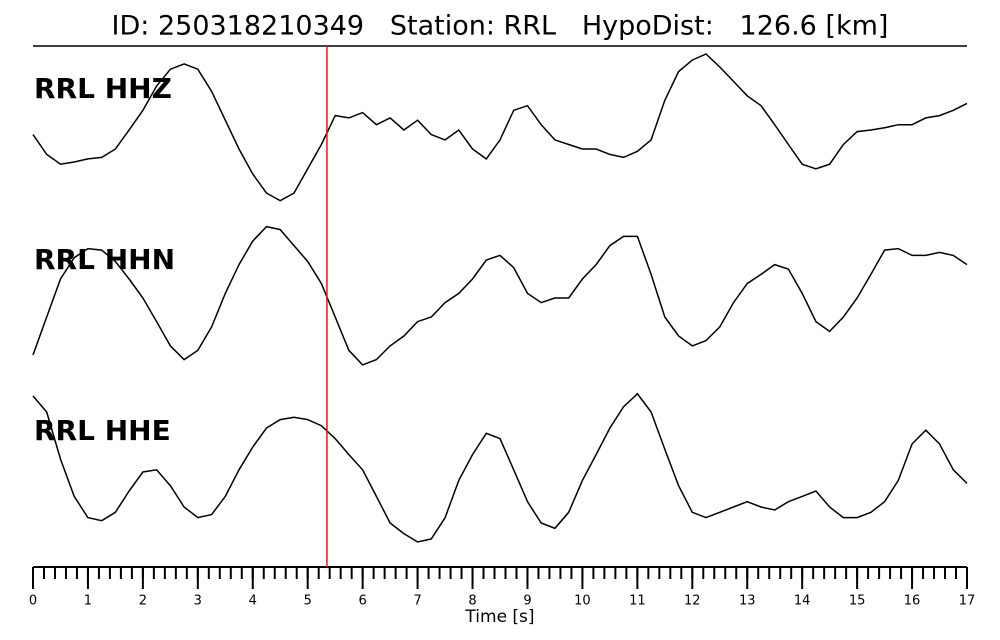 The width and height of the screenshot is (1000, 640). Describe the element at coordinates (33, 601) in the screenshot. I see `x-tick-label: 0` at that location.